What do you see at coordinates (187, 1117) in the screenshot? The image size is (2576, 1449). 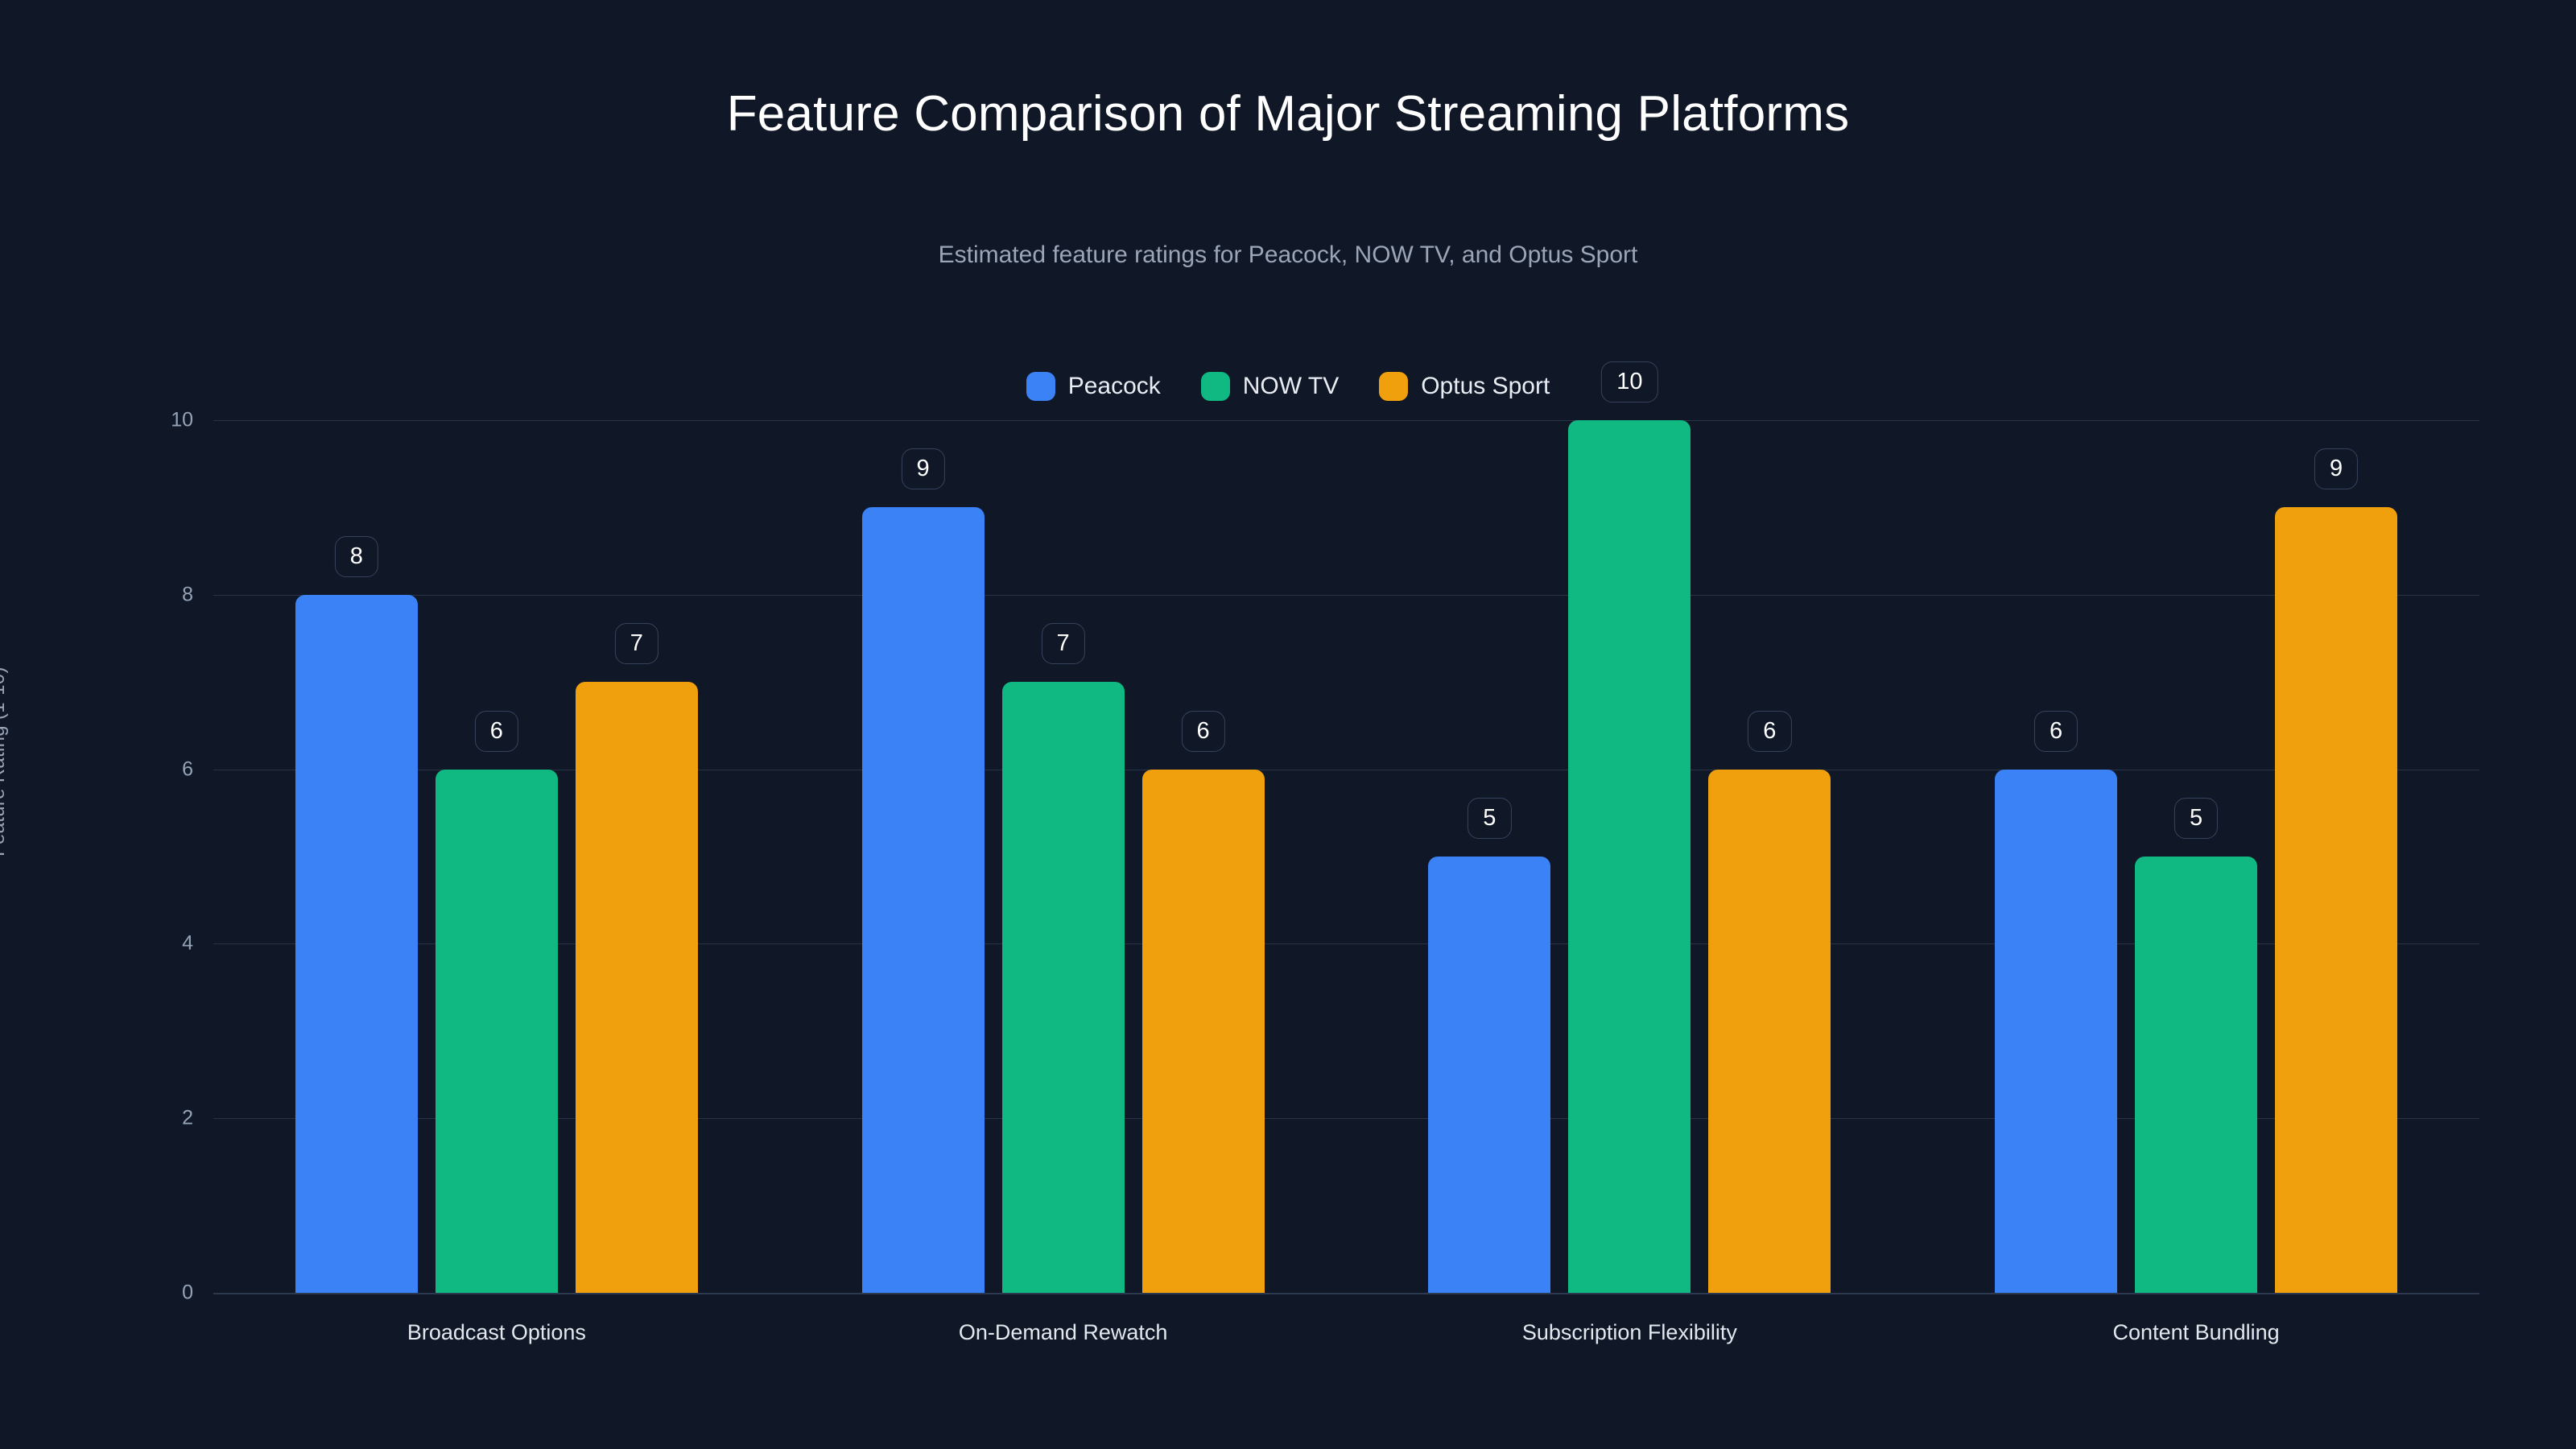 I see `y-tick-label: 2` at bounding box center [187, 1117].